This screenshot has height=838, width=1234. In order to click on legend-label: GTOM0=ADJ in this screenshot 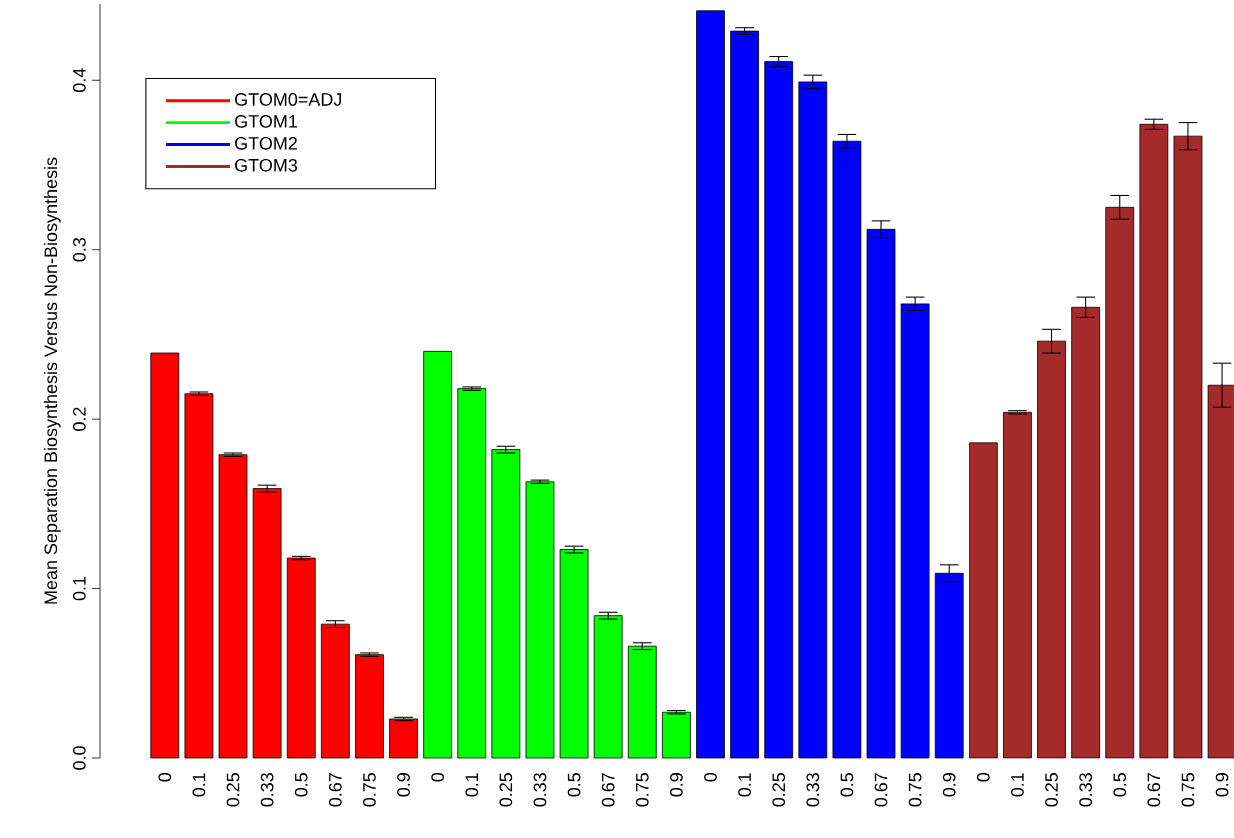, I will do `click(288, 99)`.